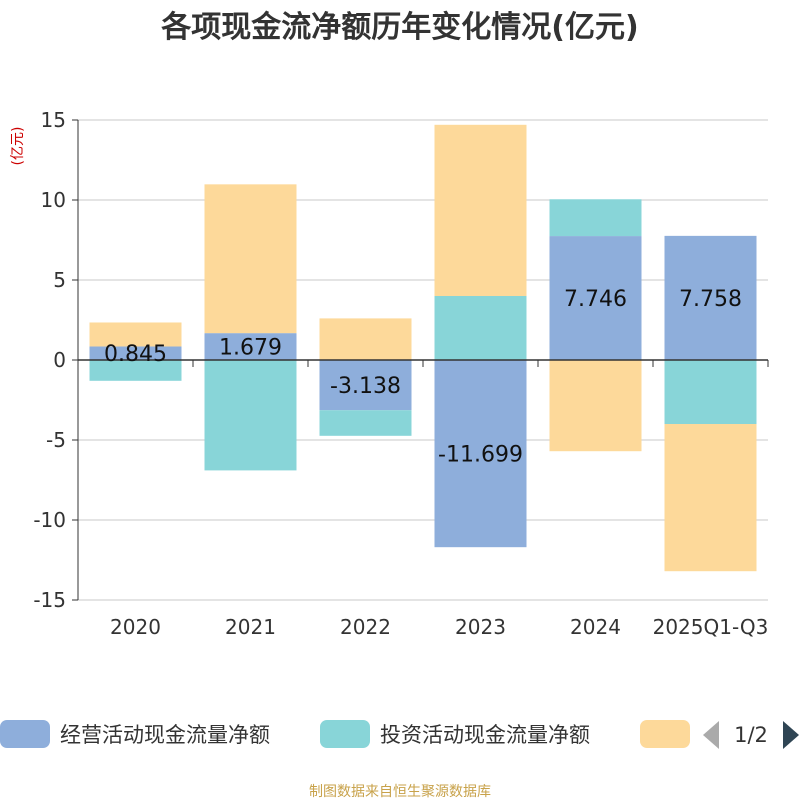 The width and height of the screenshot is (800, 800). What do you see at coordinates (49, 600) in the screenshot?
I see `y-tick-label: -15` at bounding box center [49, 600].